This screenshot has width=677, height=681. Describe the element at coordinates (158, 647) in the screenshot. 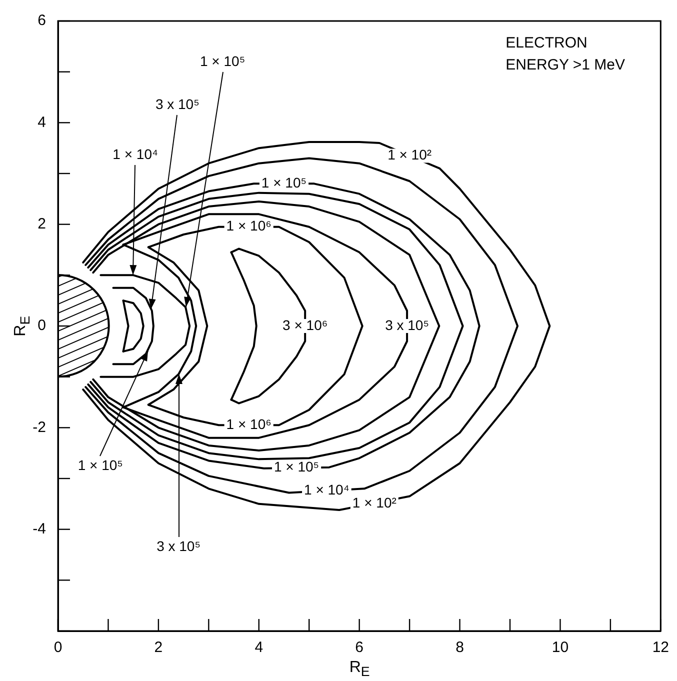

I see `x-tick-label: 2` at that location.